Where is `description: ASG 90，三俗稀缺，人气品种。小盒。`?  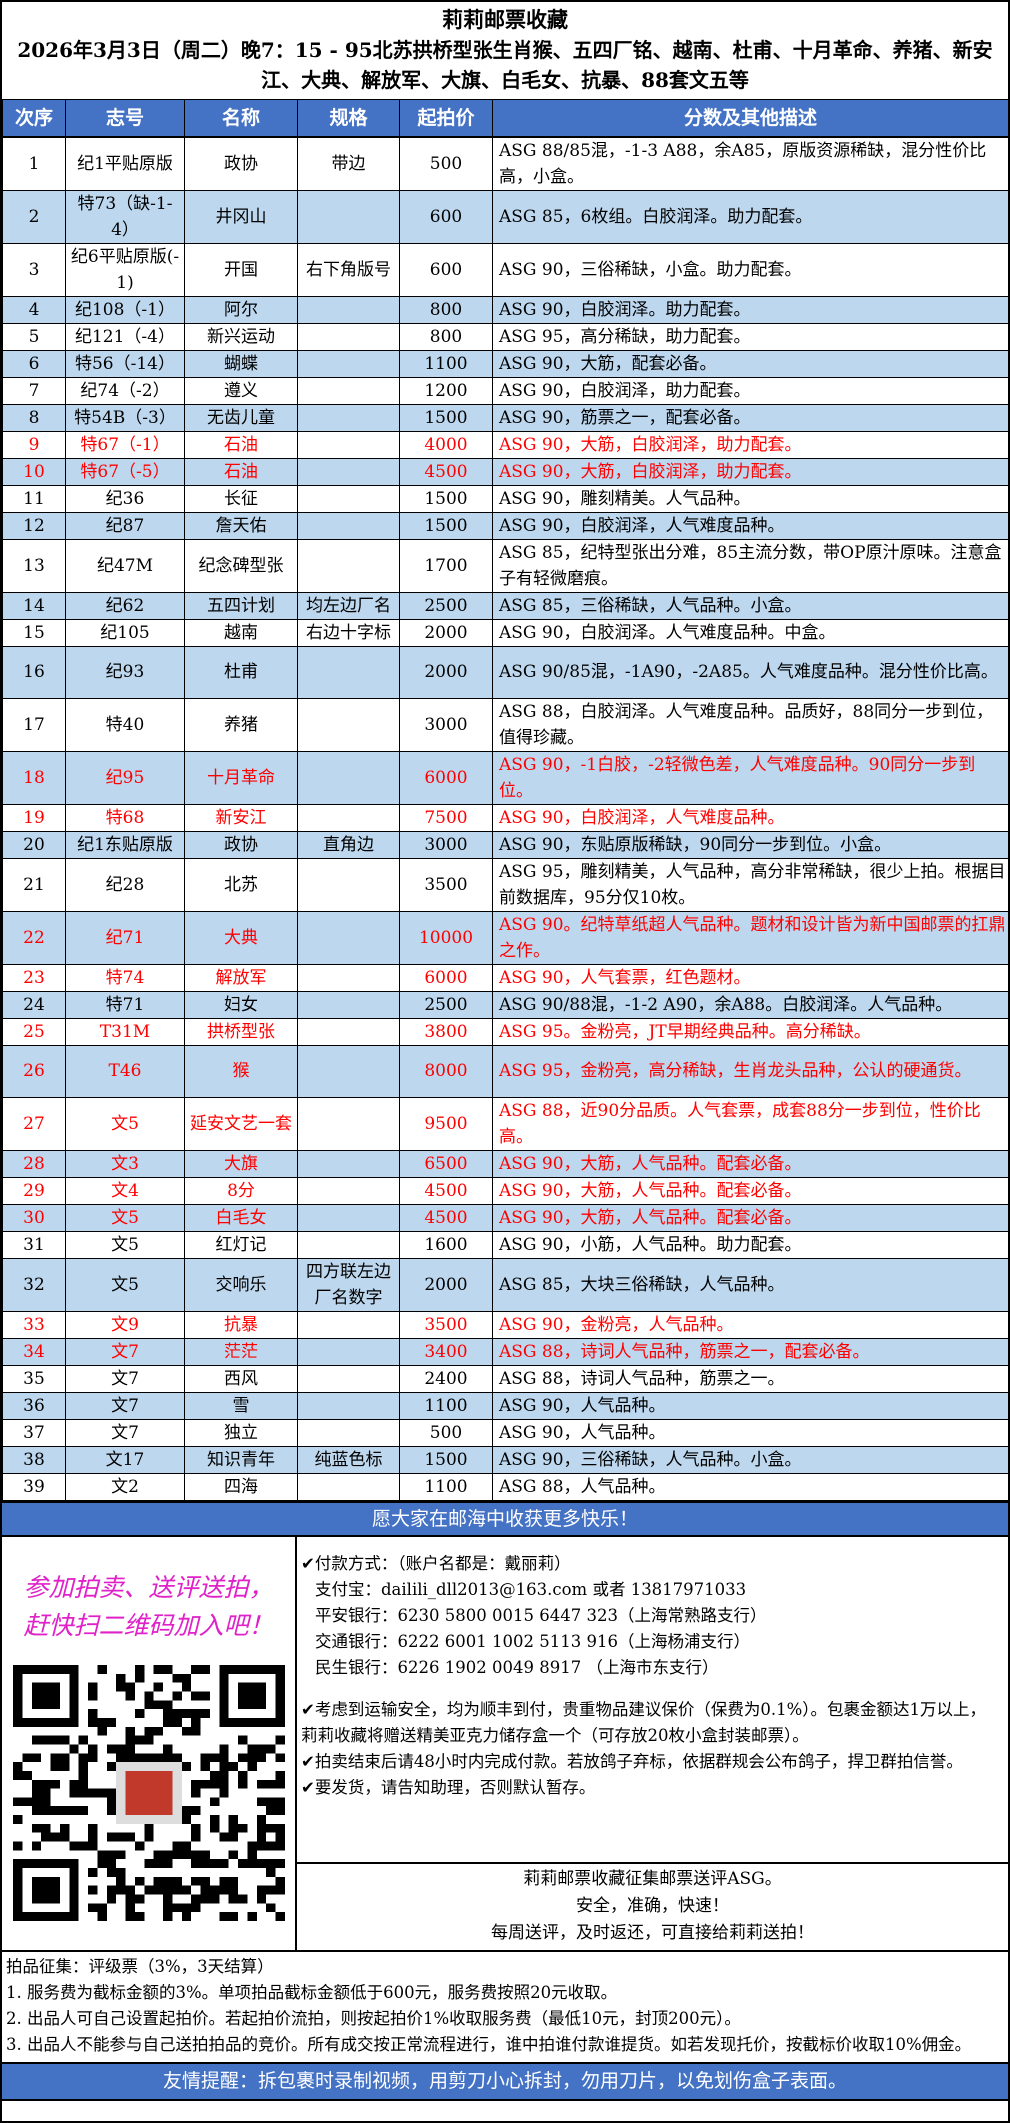
description: ASG 90，三俗稀缺，人气品种。小盒。 is located at coordinates (750, 1459).